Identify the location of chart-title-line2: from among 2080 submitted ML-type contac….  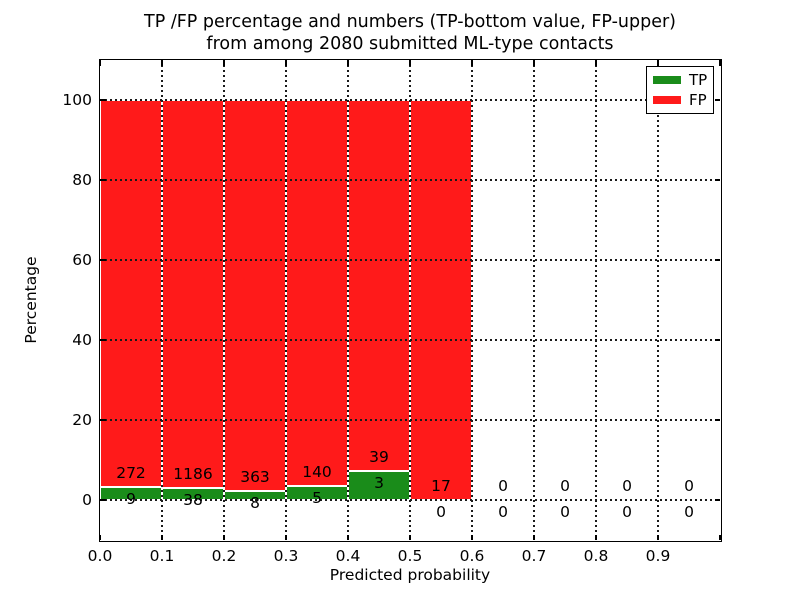
(410, 44).